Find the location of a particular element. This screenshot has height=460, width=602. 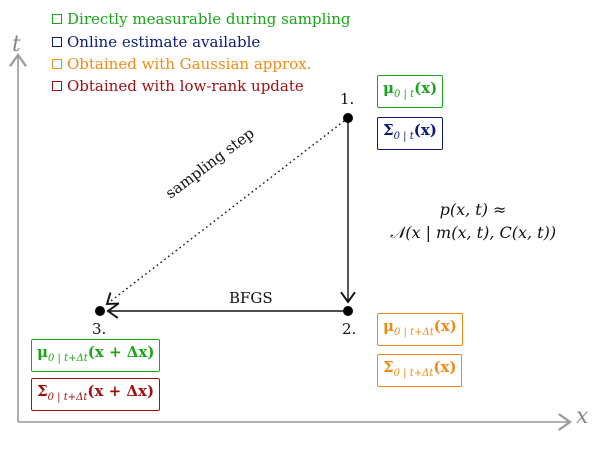

legend-item-low-rank: Obtained with low-rank update is located at coordinates (178, 86).